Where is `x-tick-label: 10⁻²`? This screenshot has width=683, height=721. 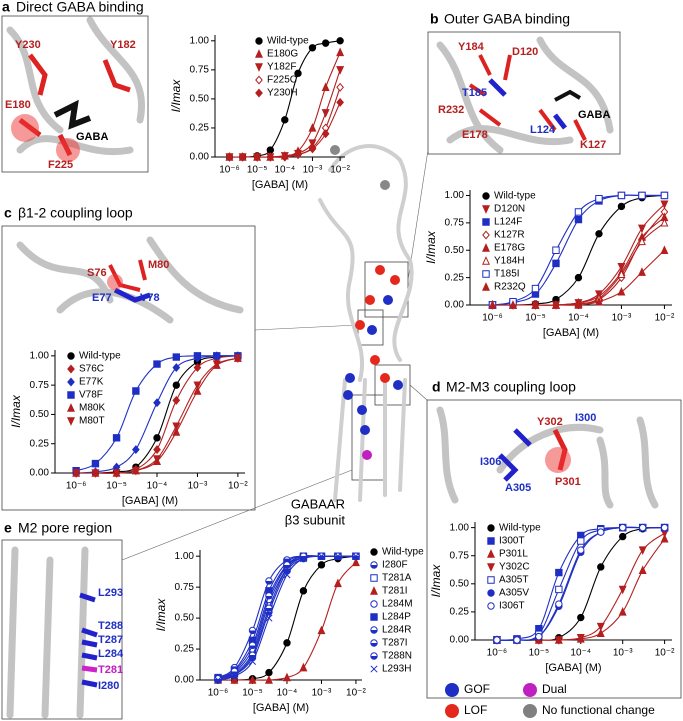
x-tick-label: 10⁻² is located at coordinates (238, 486).